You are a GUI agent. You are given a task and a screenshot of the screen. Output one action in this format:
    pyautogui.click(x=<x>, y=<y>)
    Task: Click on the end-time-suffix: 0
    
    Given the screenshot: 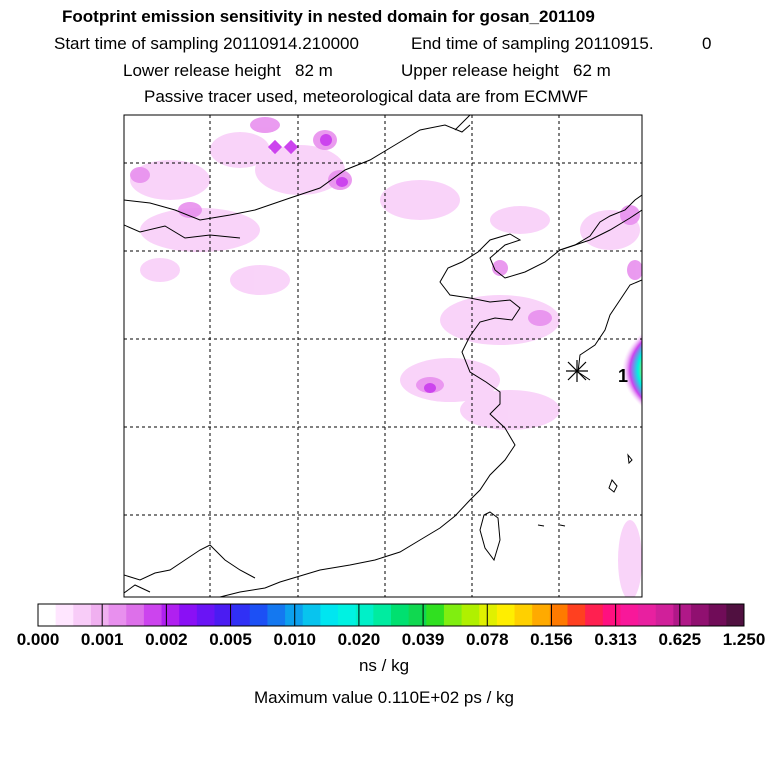 What is the action you would take?
    pyautogui.click(x=707, y=43)
    